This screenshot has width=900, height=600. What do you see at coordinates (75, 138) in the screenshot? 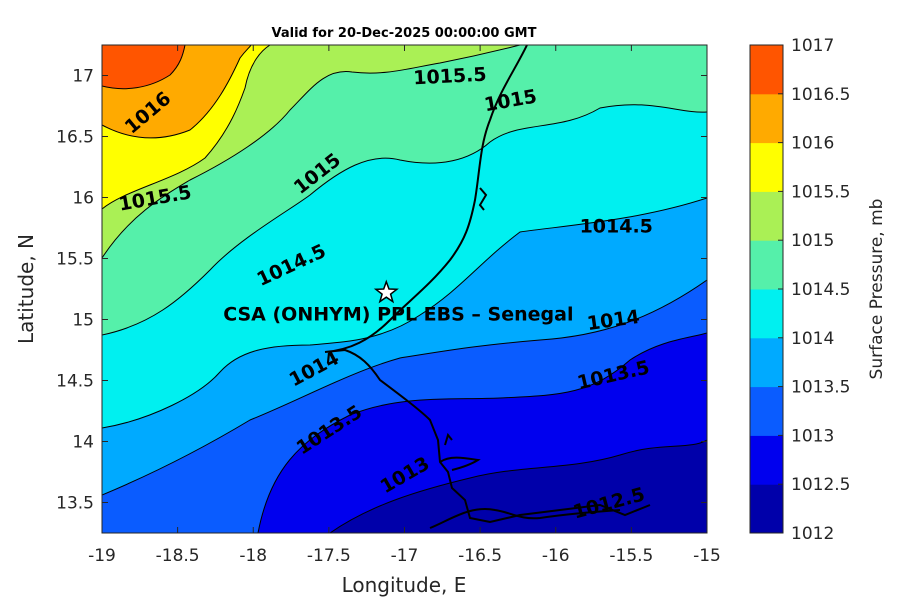
I see `y-tick-label: 16.5` at bounding box center [75, 138].